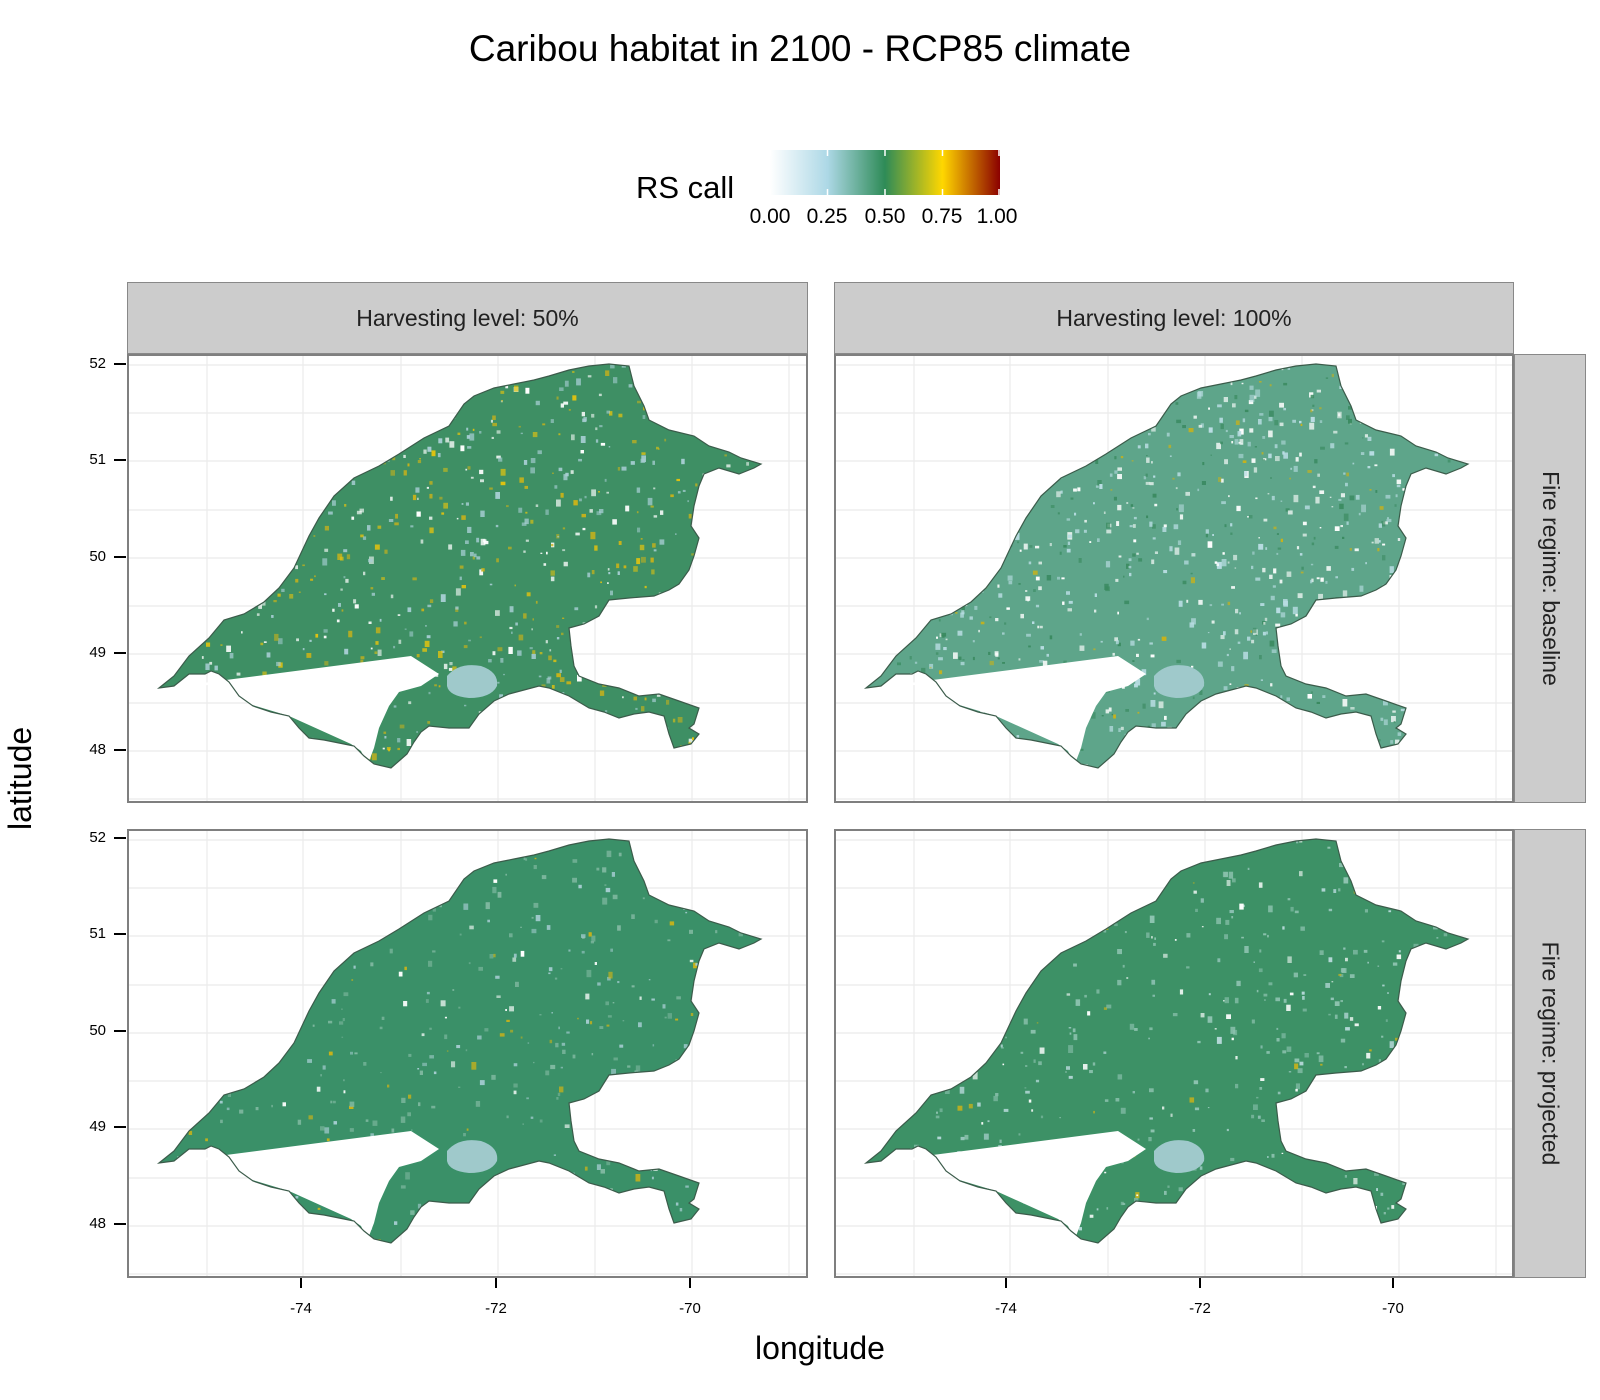  Describe the element at coordinates (800, 48) in the screenshot. I see `chart-title: Caribou habitat in 2100 - RCP85 climate` at that location.